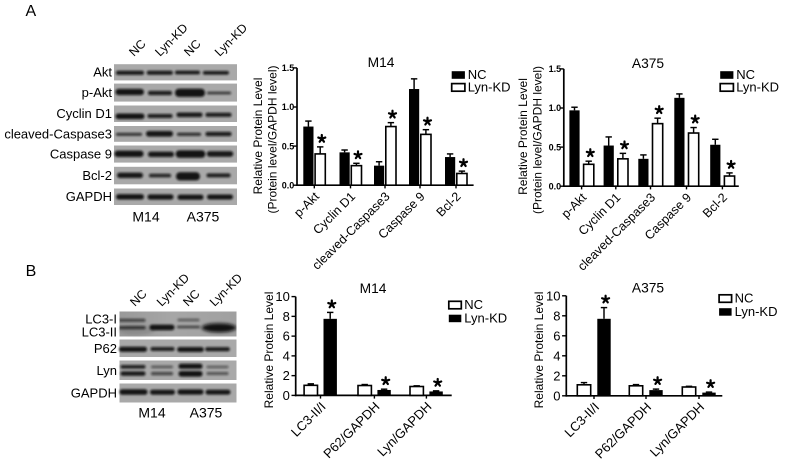 This screenshot has height=472, width=786. Describe the element at coordinates (97, 92) in the screenshot. I see `svg-text: p-Akt` at that location.